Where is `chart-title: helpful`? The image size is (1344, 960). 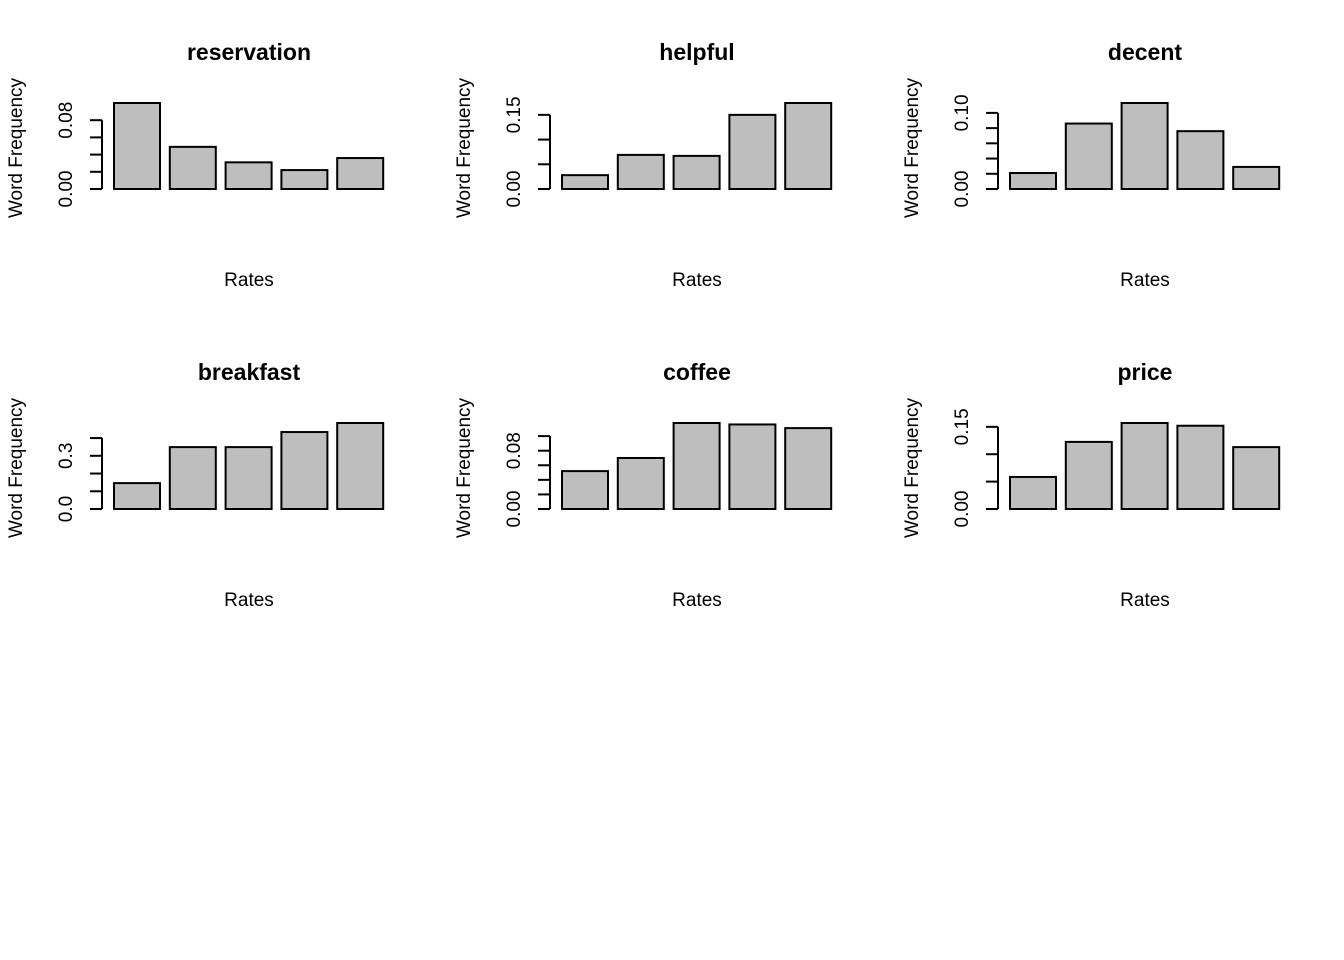
chart-title: helpful is located at coordinates (696, 52).